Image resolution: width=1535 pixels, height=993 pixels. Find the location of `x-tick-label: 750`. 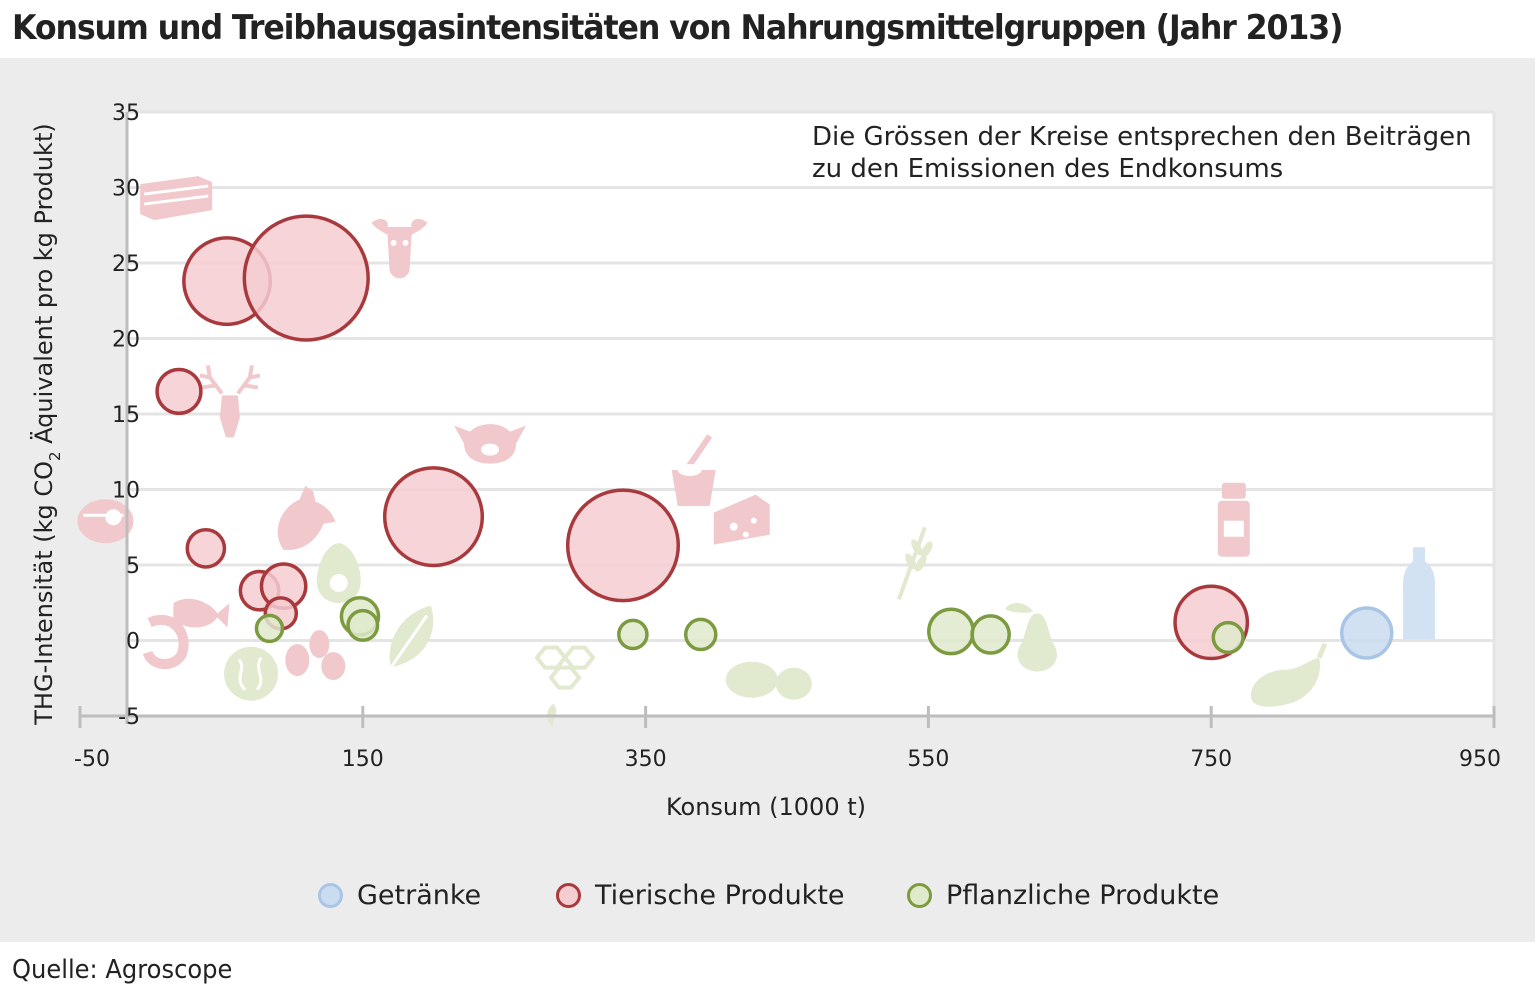

x-tick-label: 750 is located at coordinates (1211, 759).